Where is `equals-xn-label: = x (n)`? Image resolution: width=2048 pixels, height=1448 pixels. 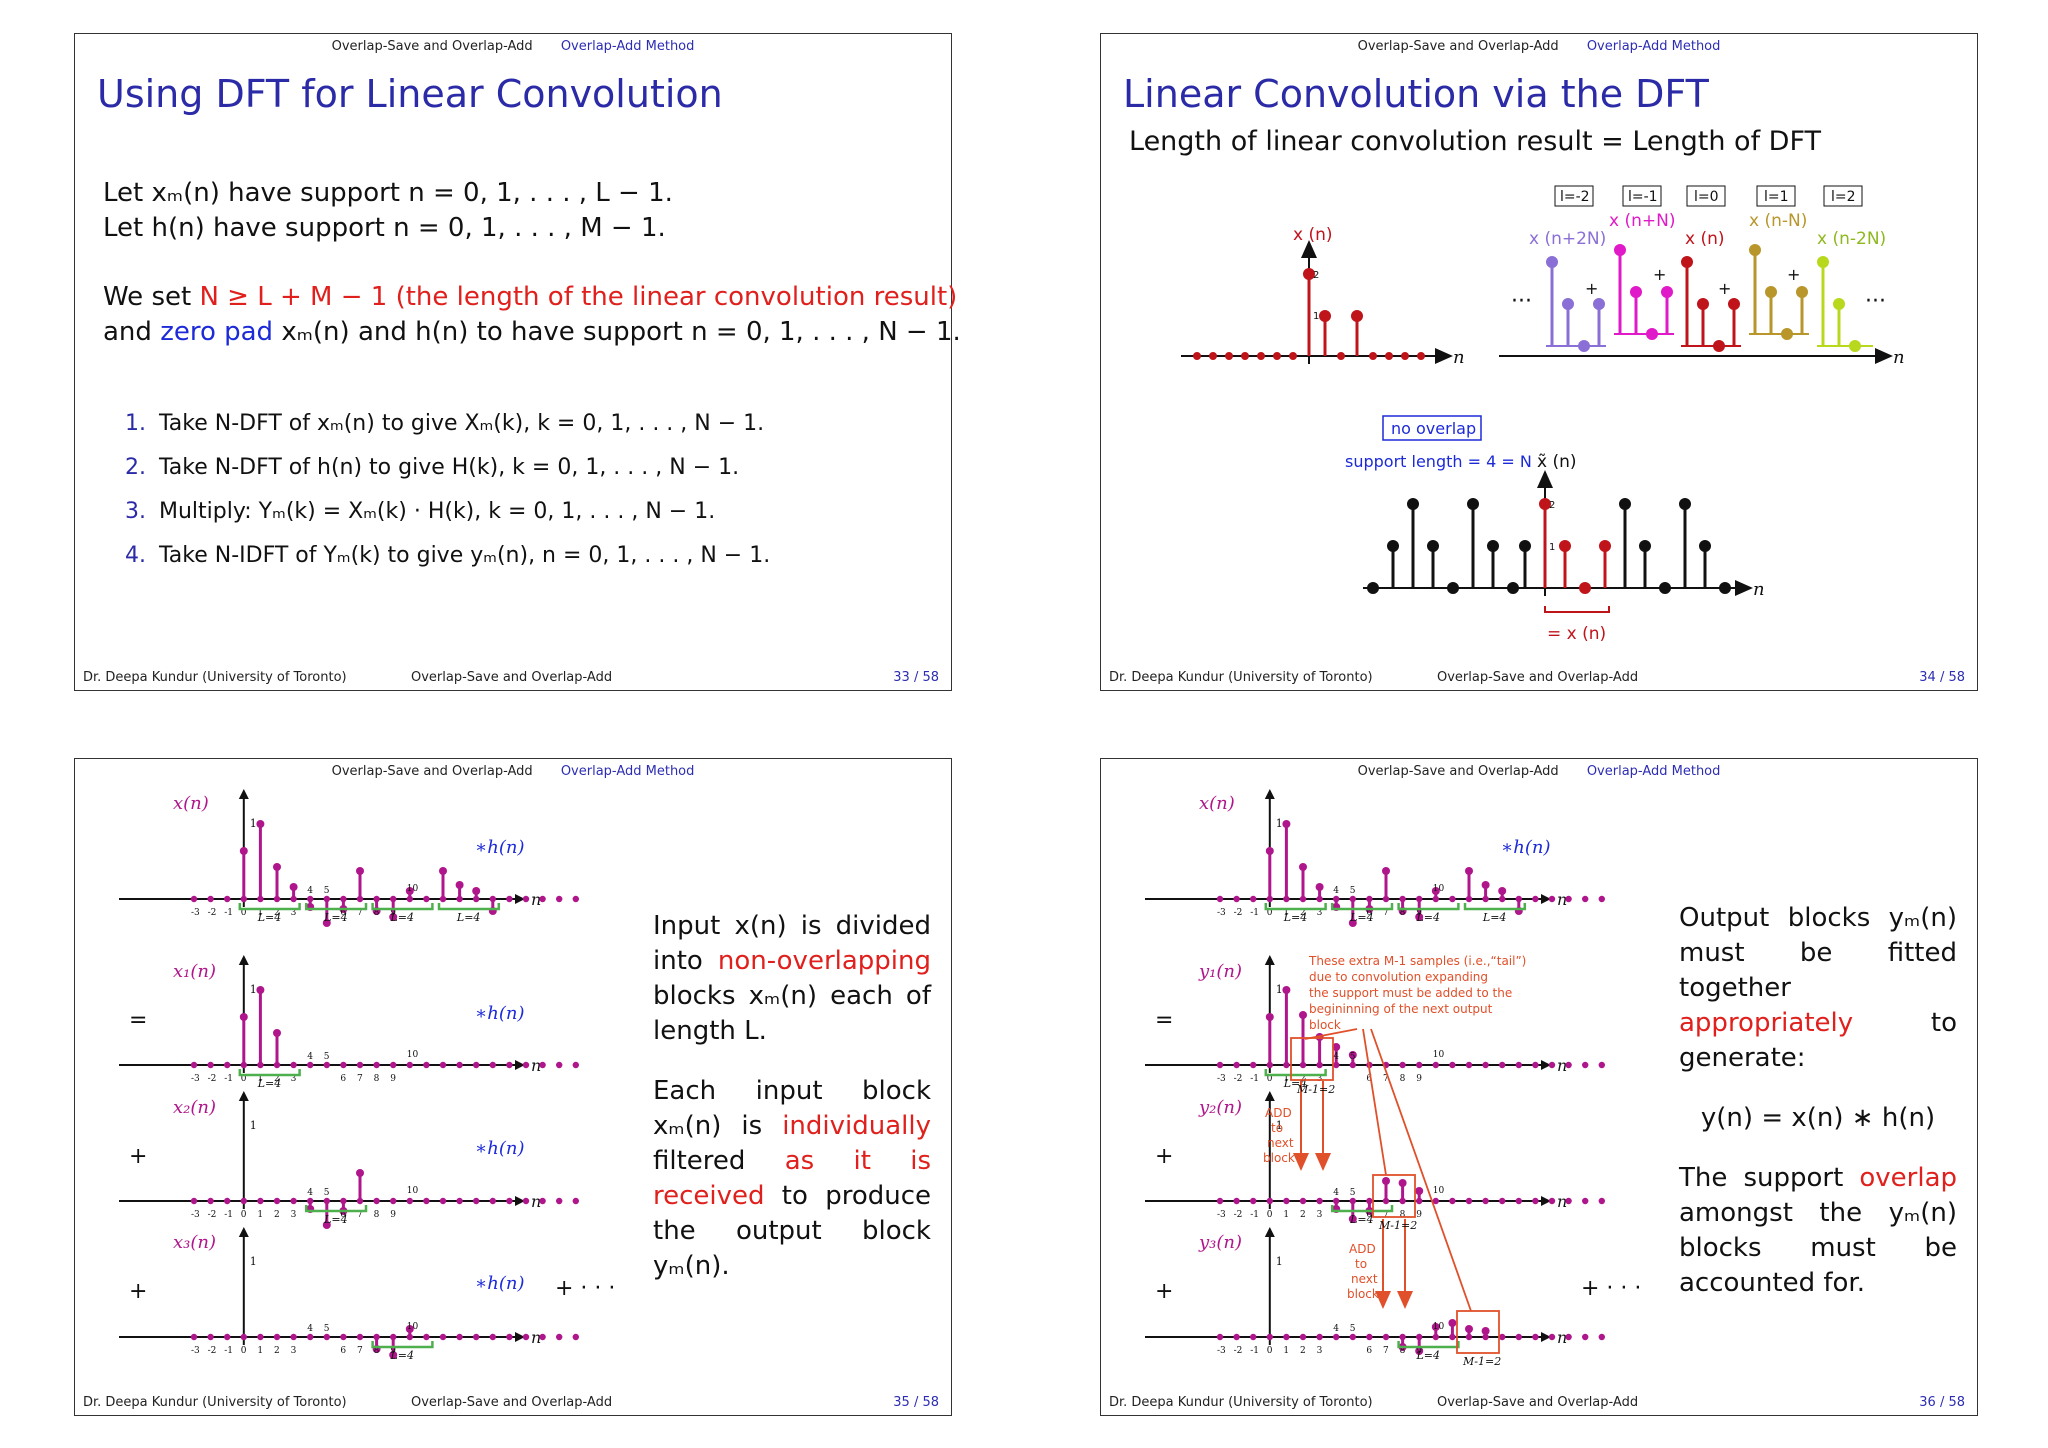
equals-xn-label: = x (n) is located at coordinates (1576, 634).